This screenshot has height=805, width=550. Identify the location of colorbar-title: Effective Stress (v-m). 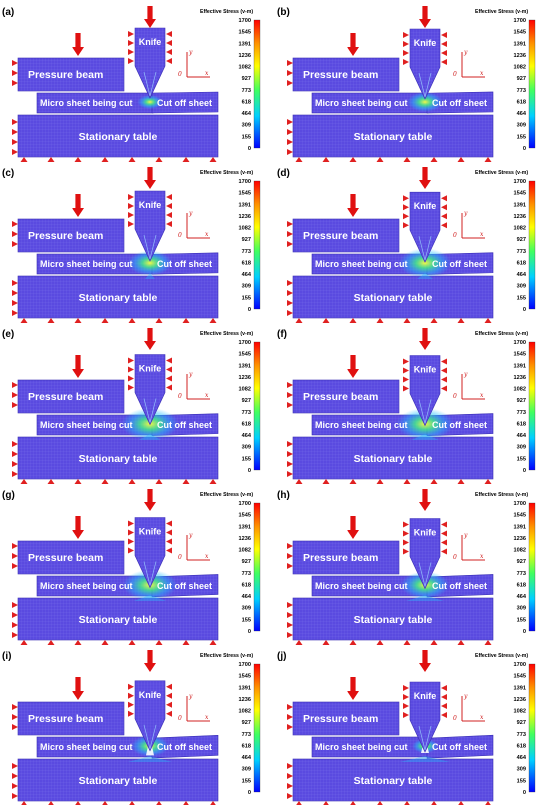
(501, 656).